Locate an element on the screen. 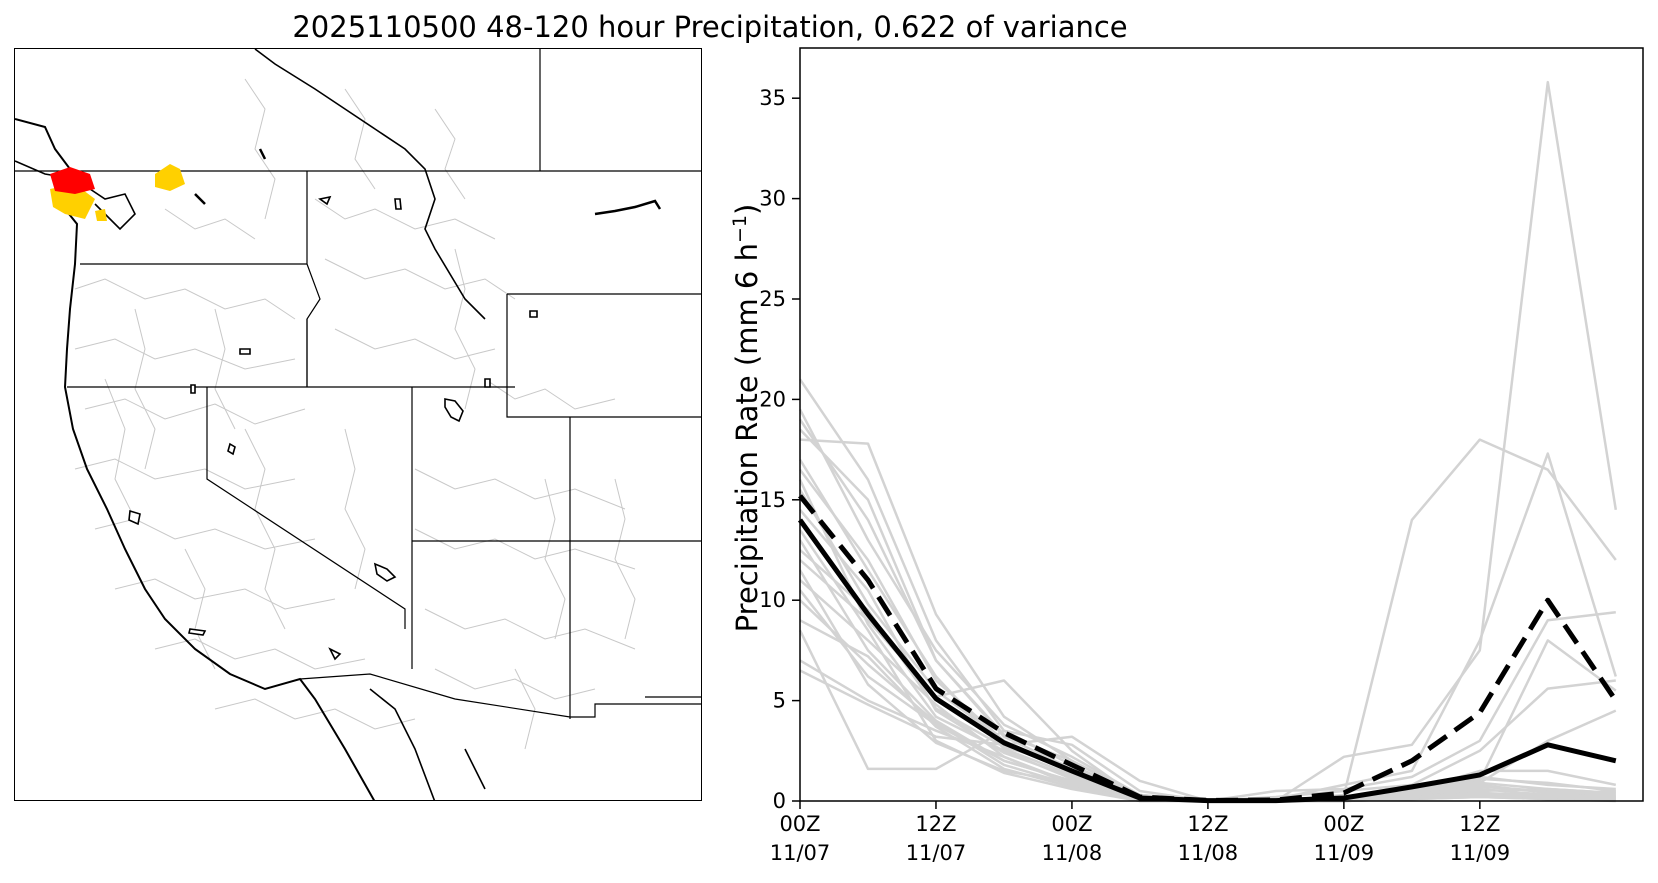  y-tick-label: 25 is located at coordinates (772, 299).